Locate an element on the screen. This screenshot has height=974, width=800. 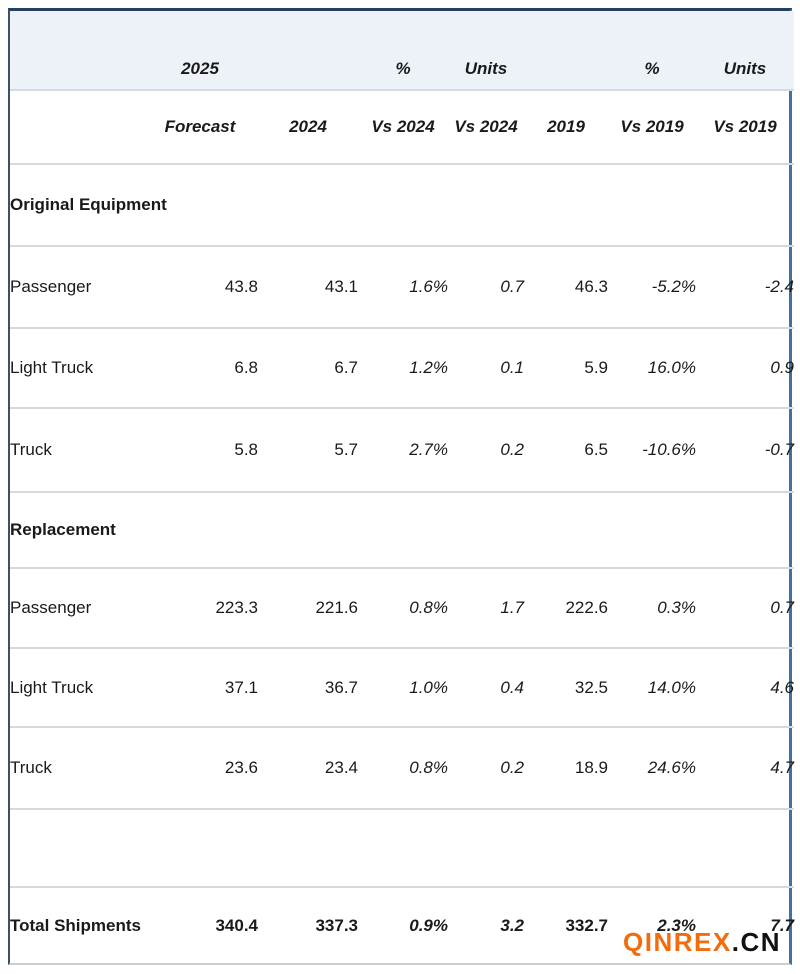
header-cell-pct-2019: % is located at coordinates (652, 68).